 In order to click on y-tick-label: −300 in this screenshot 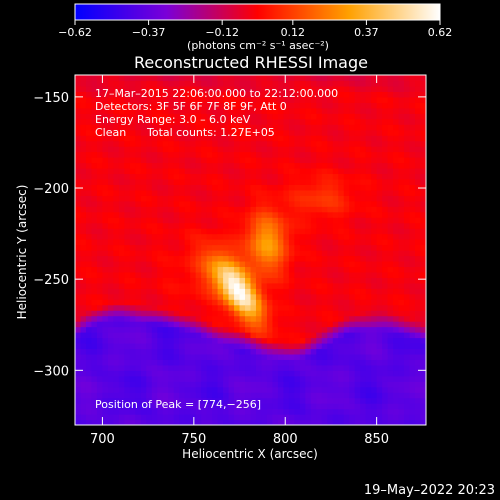, I will do `click(51, 371)`.